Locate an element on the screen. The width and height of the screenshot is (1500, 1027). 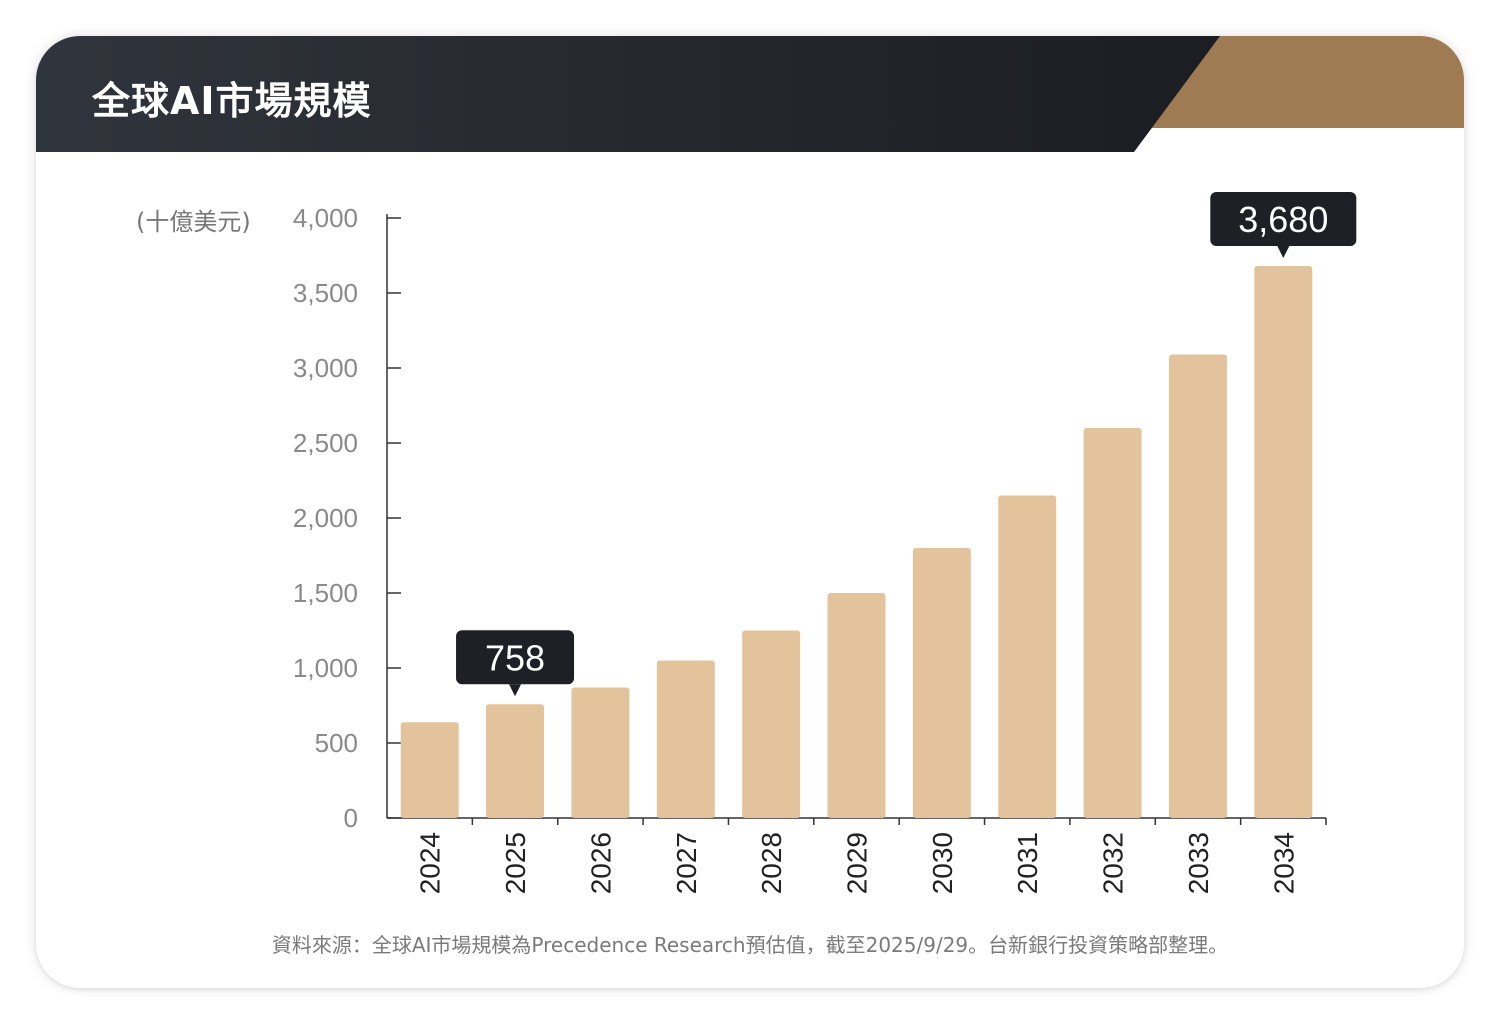
page-title: 全球AI市場規模 is located at coordinates (232, 101).